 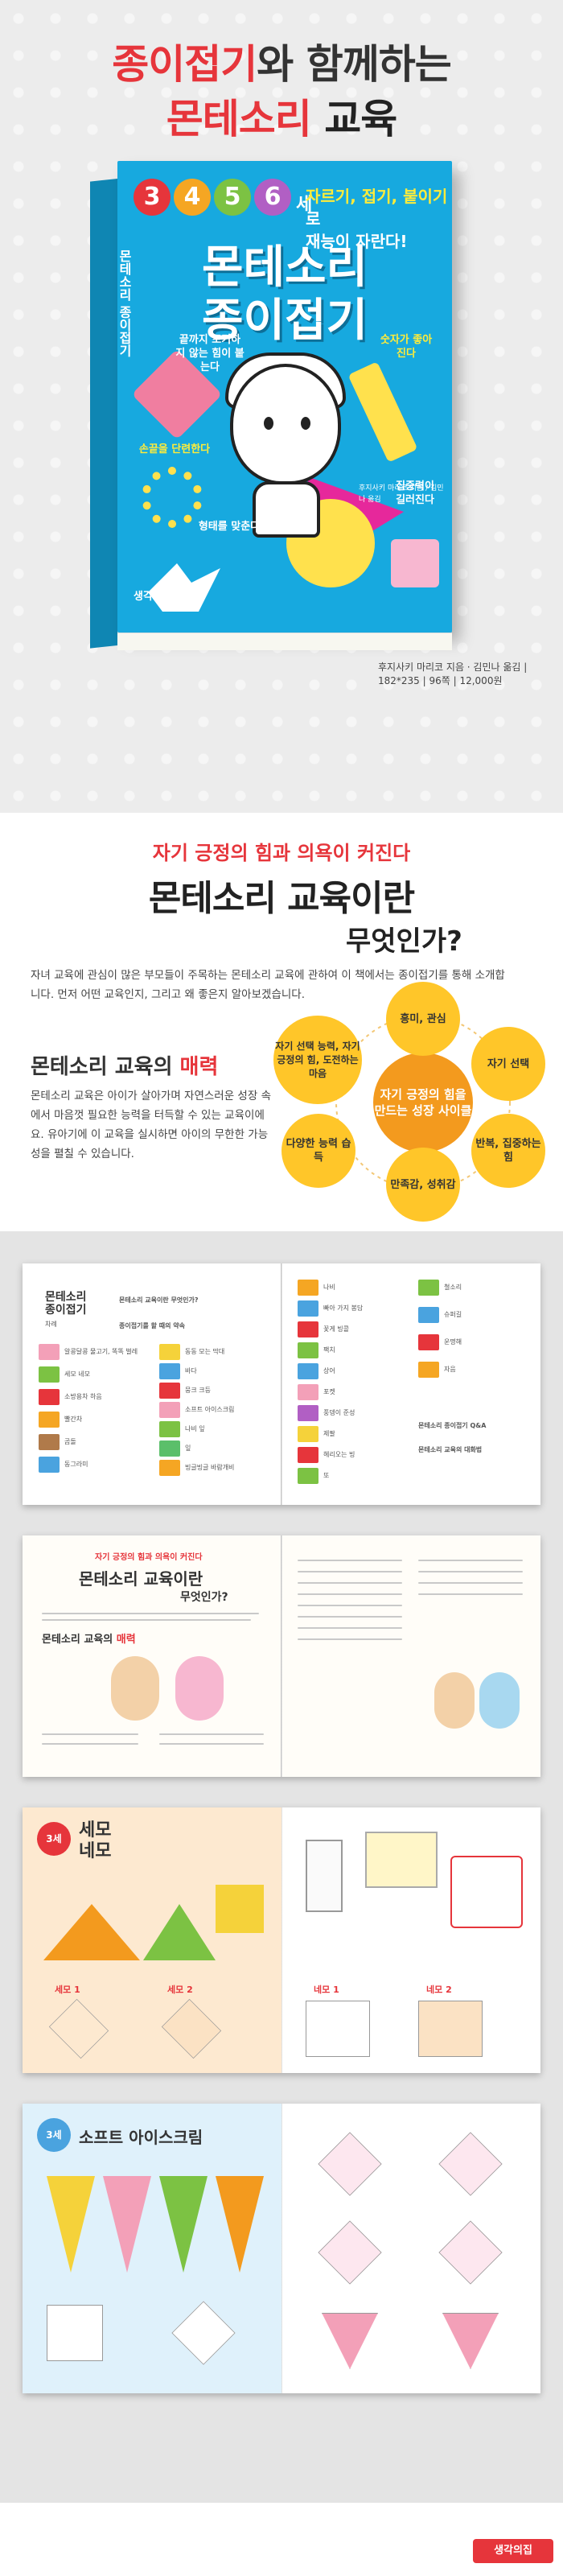 What do you see at coordinates (184, 64) in the screenshot?
I see `hero-title-highlight: 종이접기` at bounding box center [184, 64].